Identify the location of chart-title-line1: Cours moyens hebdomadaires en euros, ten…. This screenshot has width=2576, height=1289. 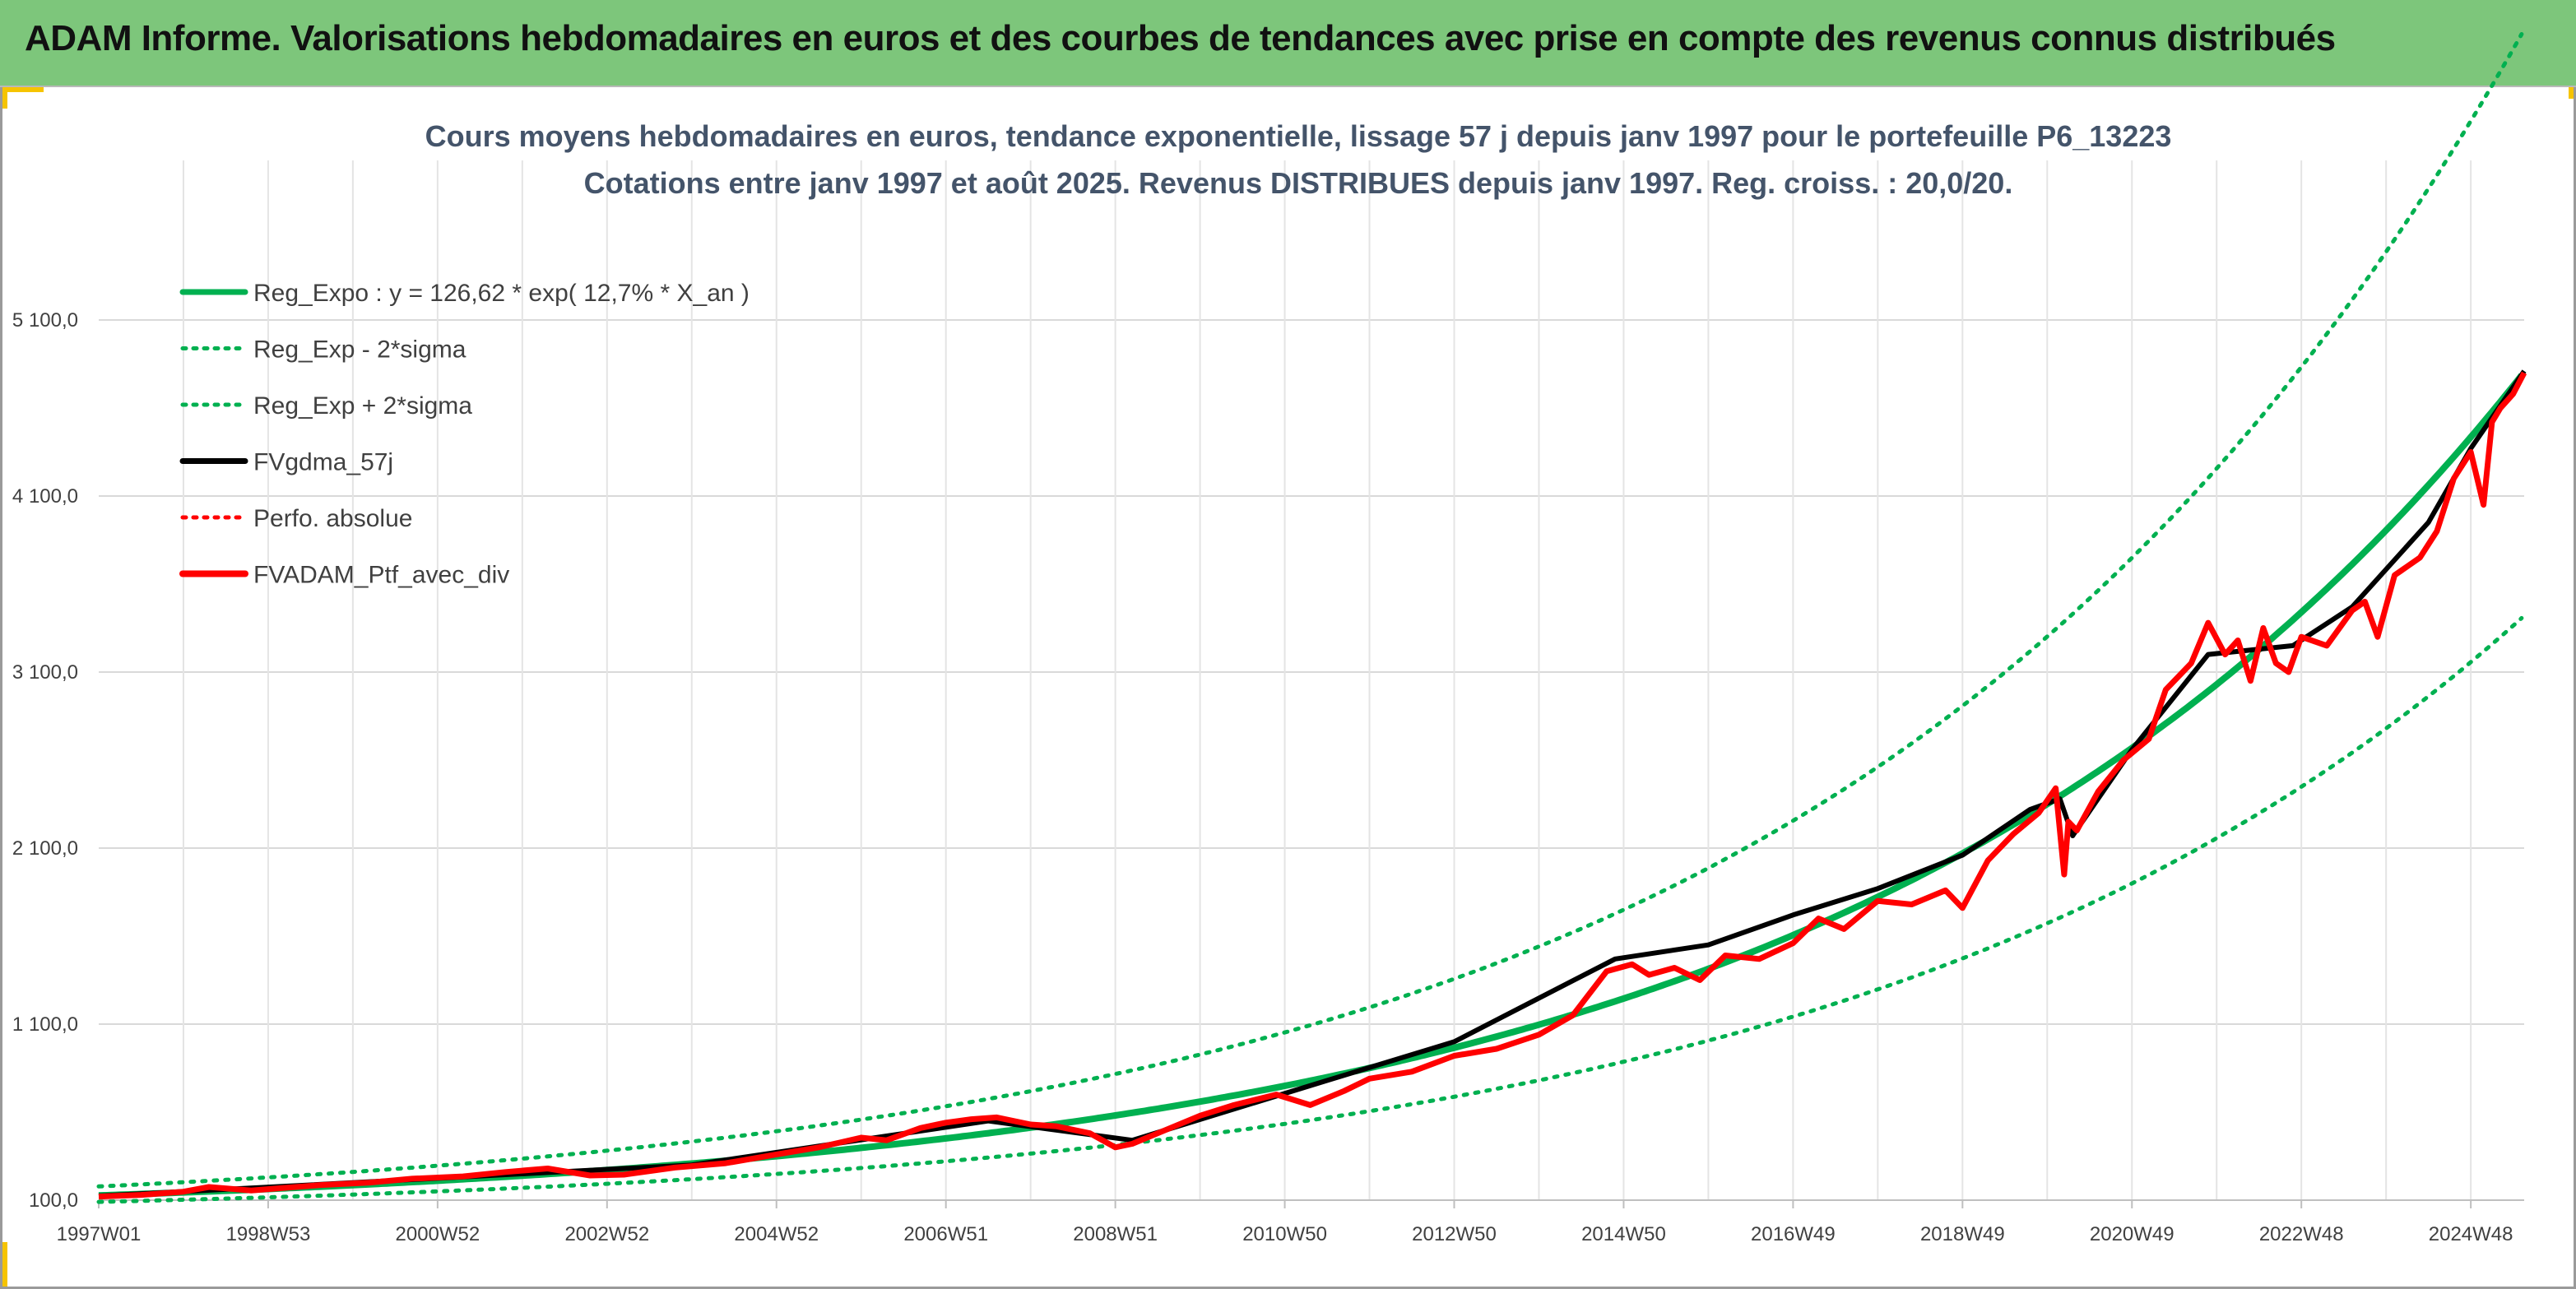
(1298, 136).